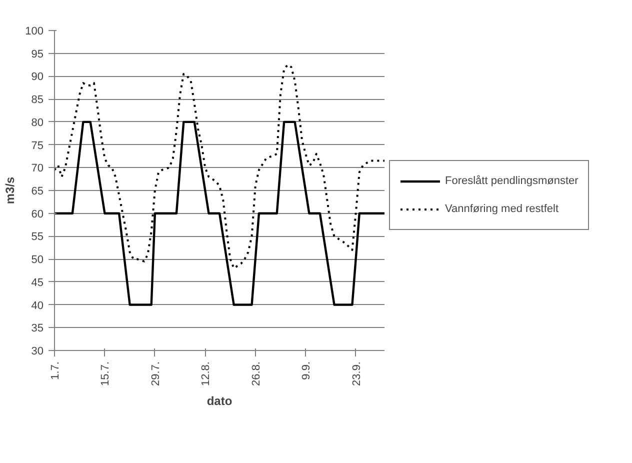  What do you see at coordinates (37, 54) in the screenshot?
I see `y-tick-label: 95` at bounding box center [37, 54].